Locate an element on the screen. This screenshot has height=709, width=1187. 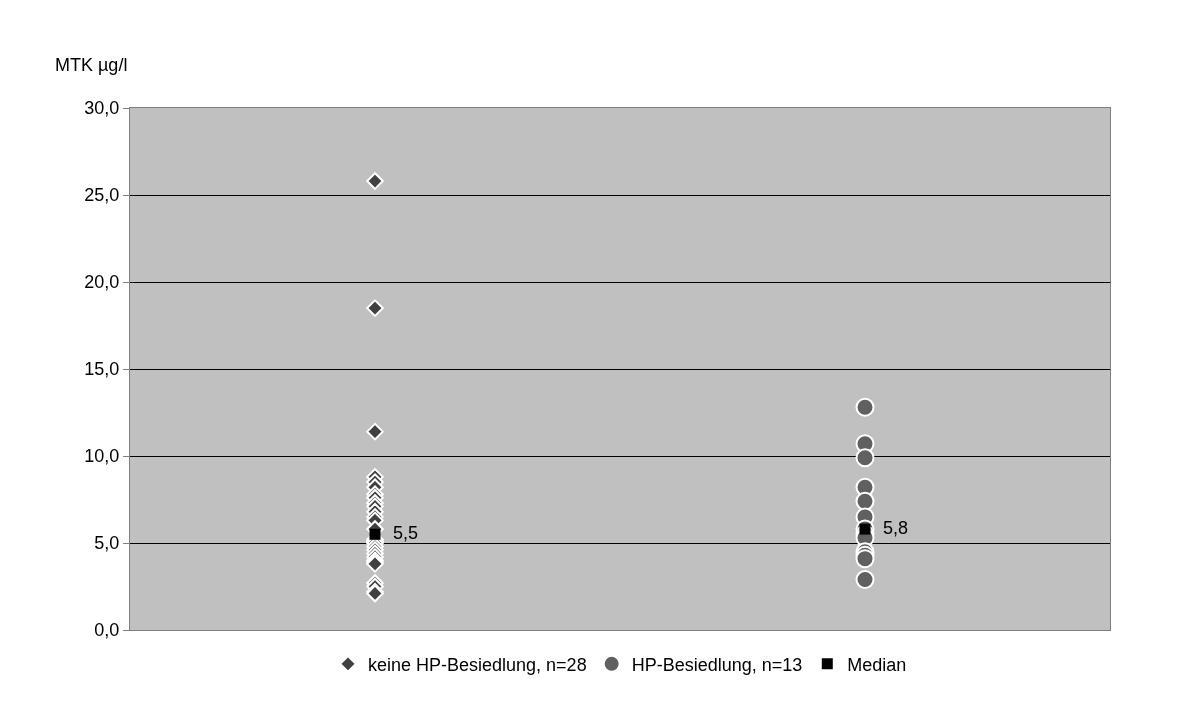
y-tick-label: 10,0 is located at coordinates (102, 456).